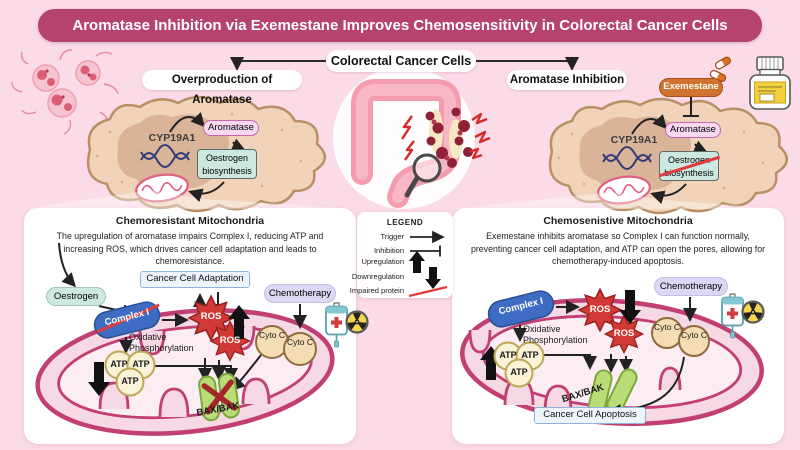  I want to click on exemestane-label: Exemestane, so click(691, 87).